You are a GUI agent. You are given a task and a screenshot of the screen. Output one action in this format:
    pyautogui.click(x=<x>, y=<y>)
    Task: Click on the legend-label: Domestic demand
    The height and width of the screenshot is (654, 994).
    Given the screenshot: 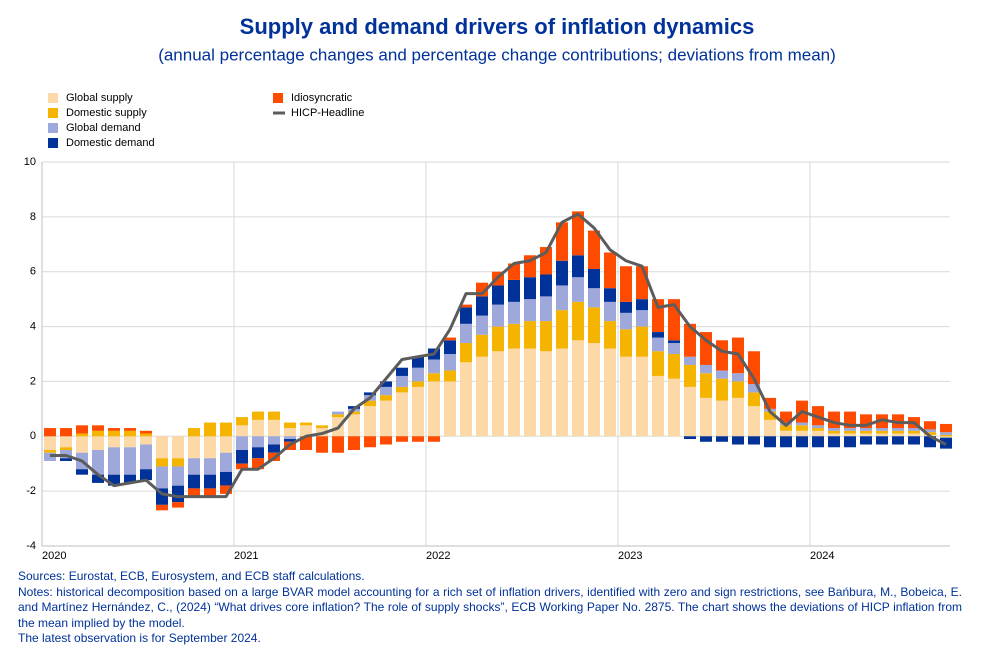 What is the action you would take?
    pyautogui.click(x=110, y=143)
    